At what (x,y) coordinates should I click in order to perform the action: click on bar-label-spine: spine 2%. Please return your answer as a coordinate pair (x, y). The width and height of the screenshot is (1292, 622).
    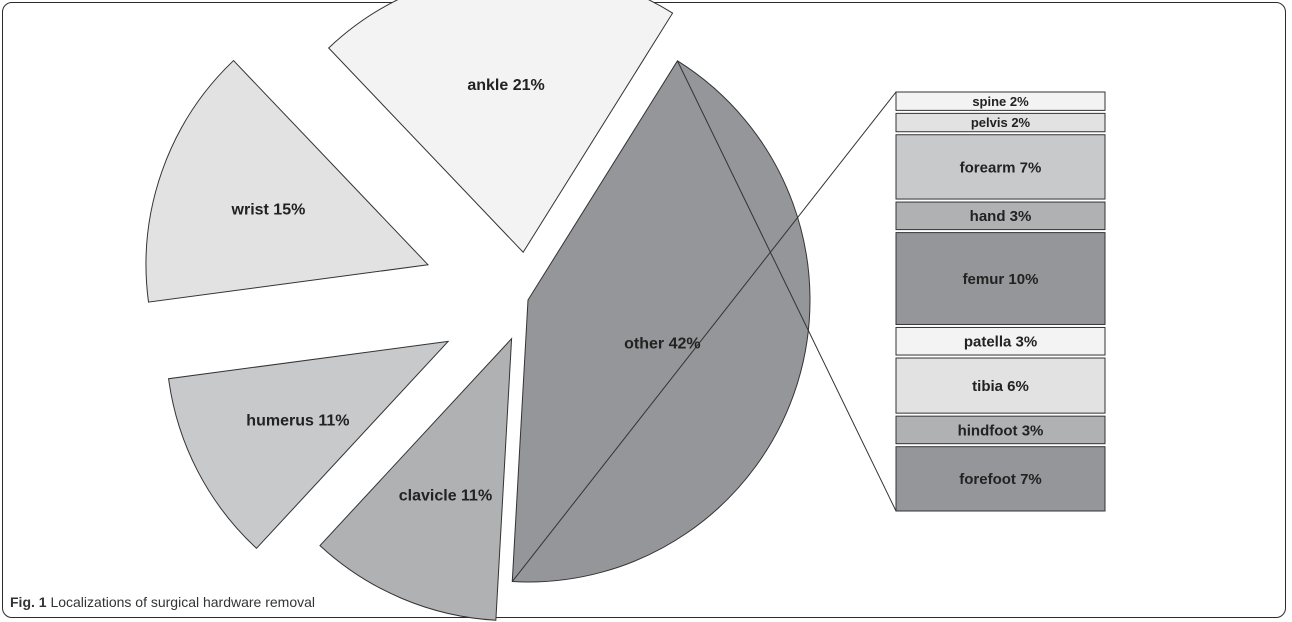
    Looking at the image, I should click on (1000, 101).